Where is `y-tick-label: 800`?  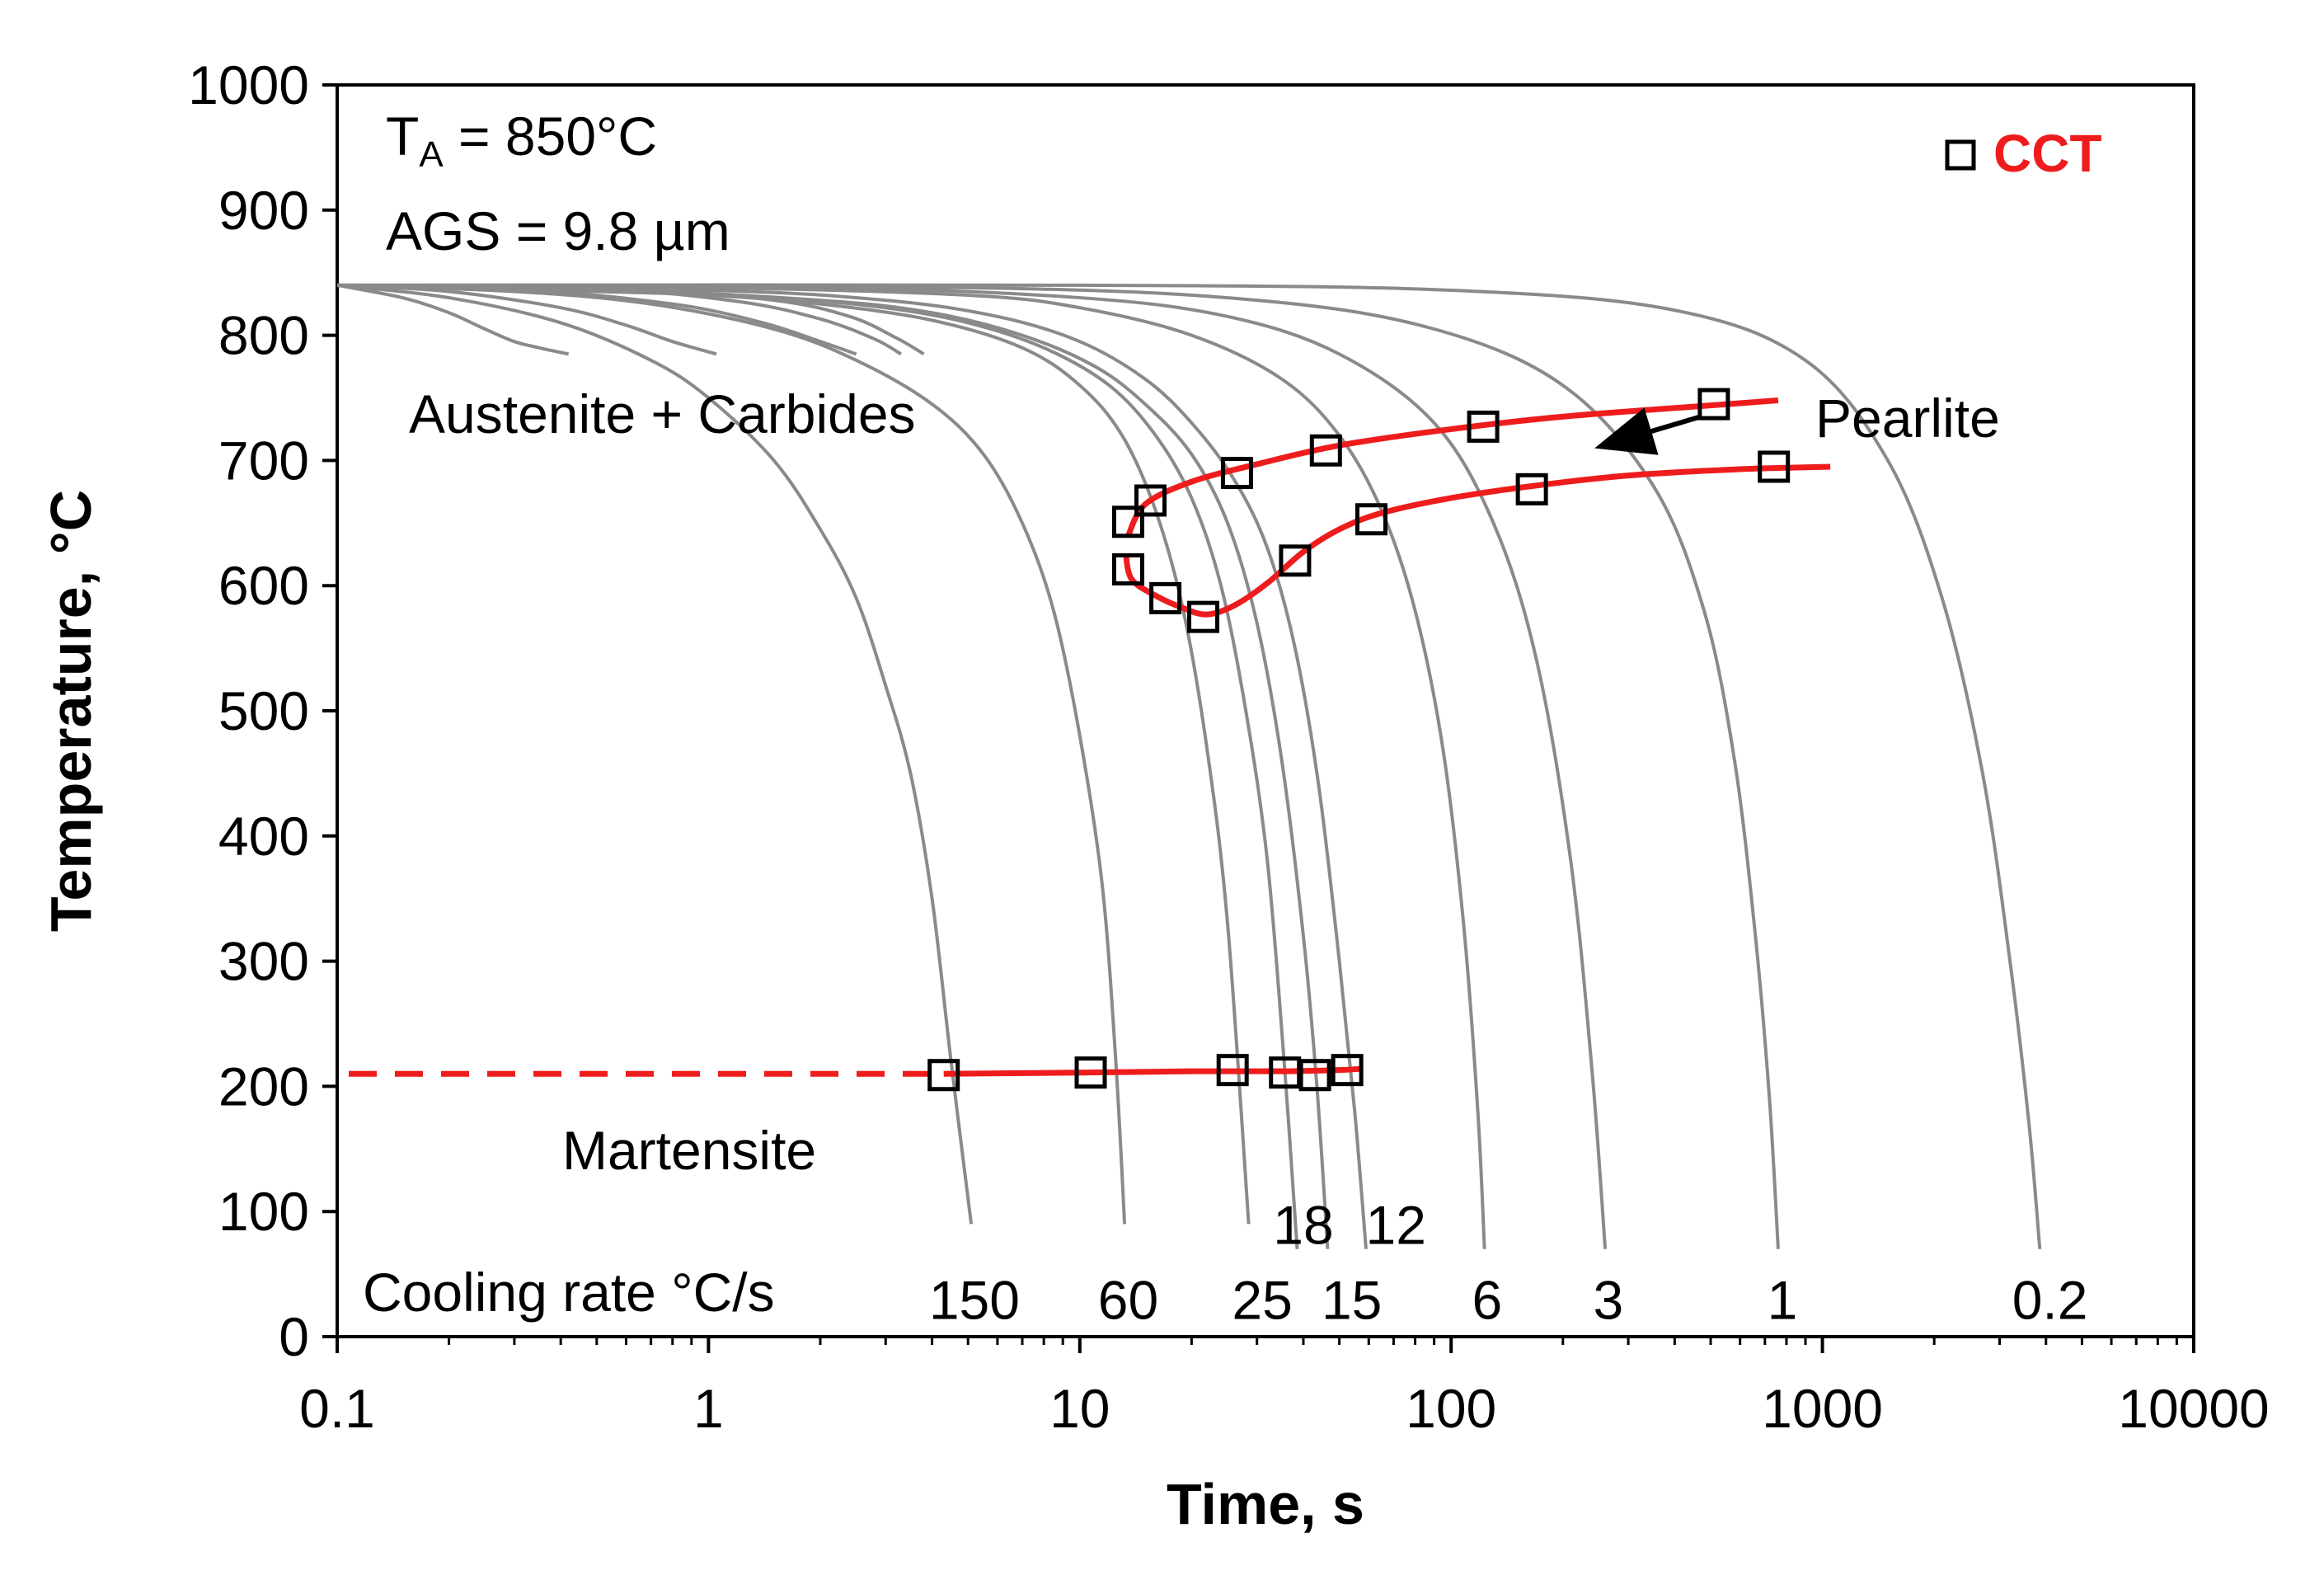 y-tick-label: 800 is located at coordinates (263, 335).